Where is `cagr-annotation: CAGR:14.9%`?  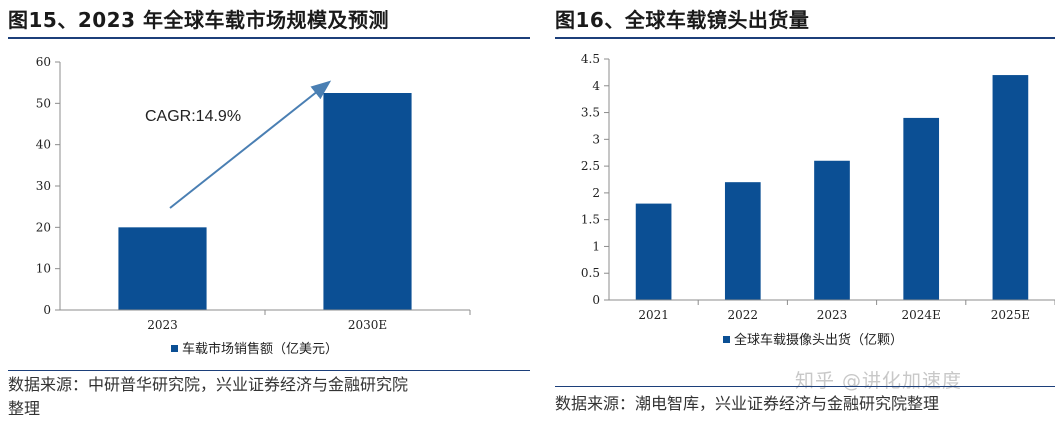
cagr-annotation: CAGR:14.9% is located at coordinates (193, 116).